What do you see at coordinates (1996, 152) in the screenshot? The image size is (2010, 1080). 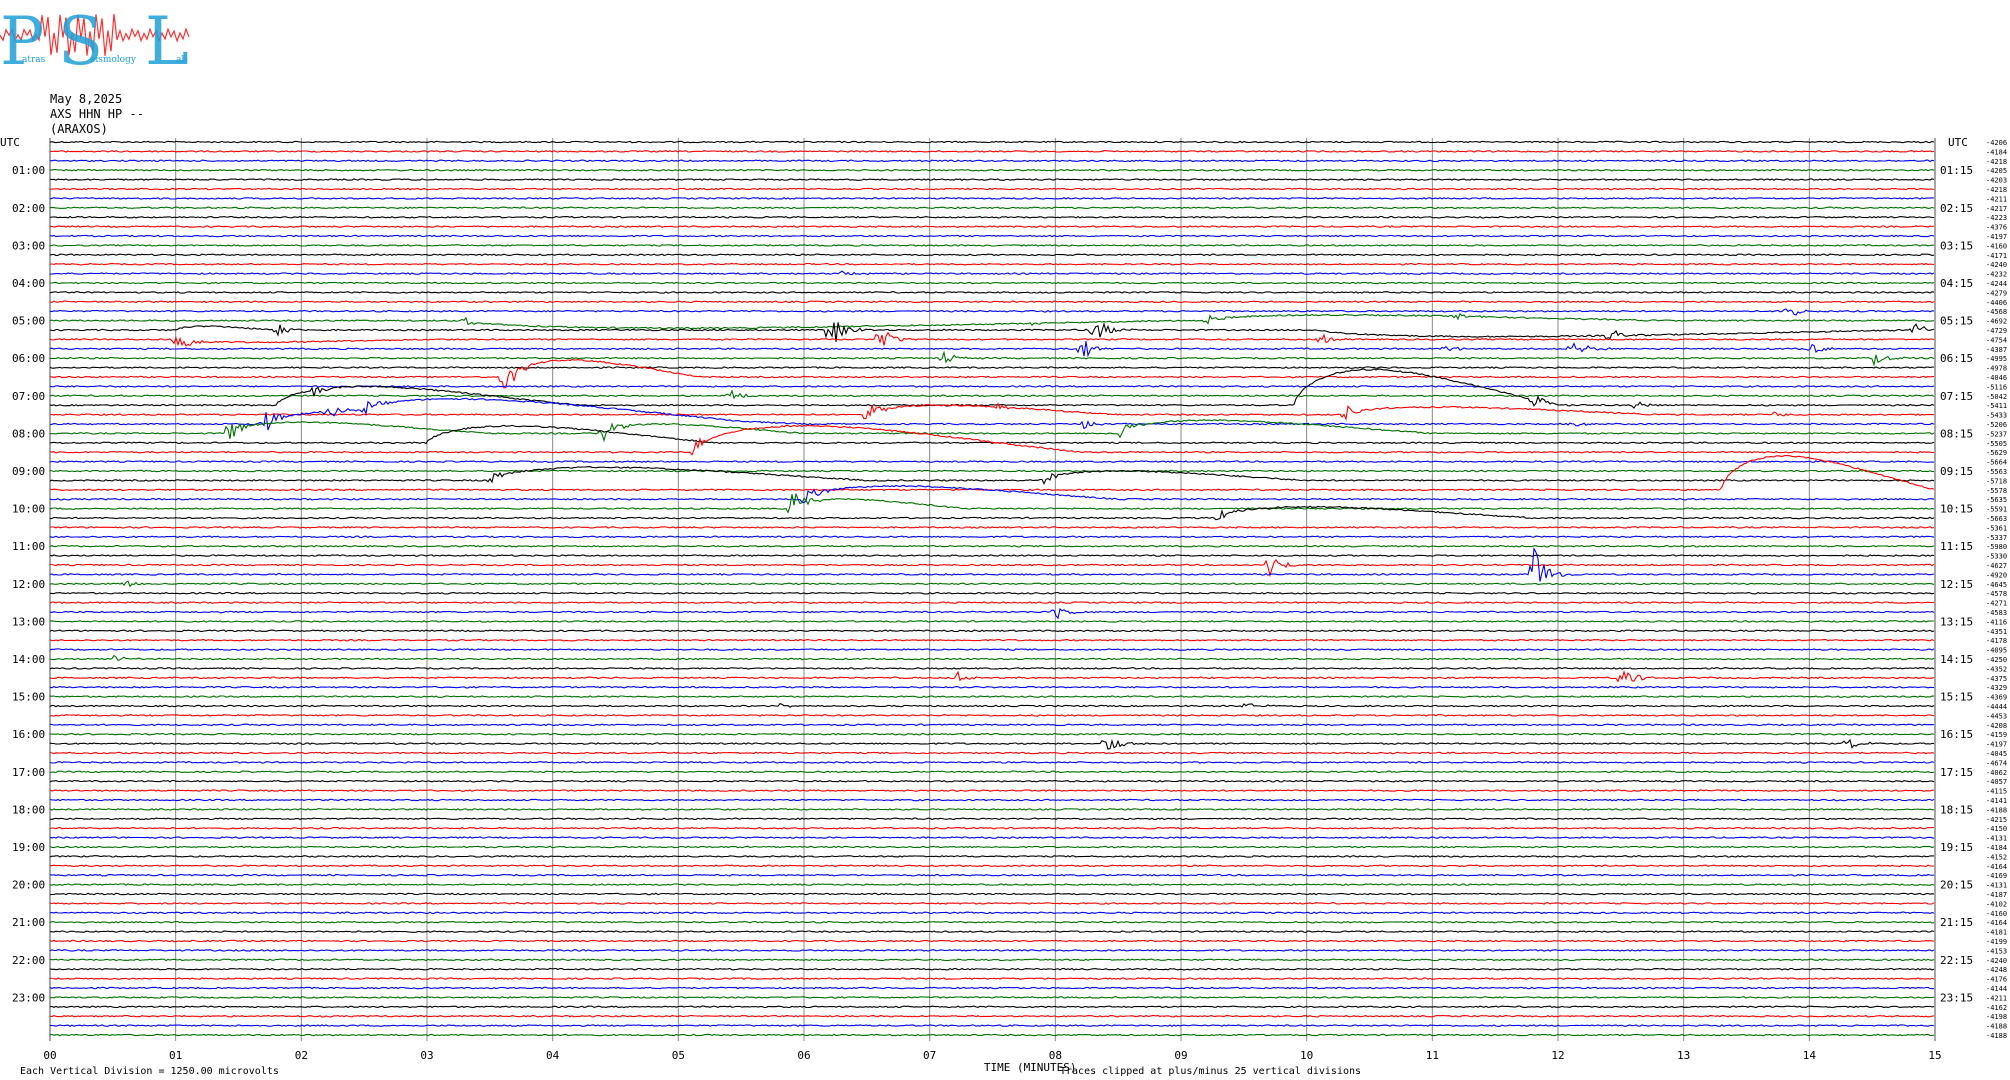 I see `trace-offset-label: -4184` at bounding box center [1996, 152].